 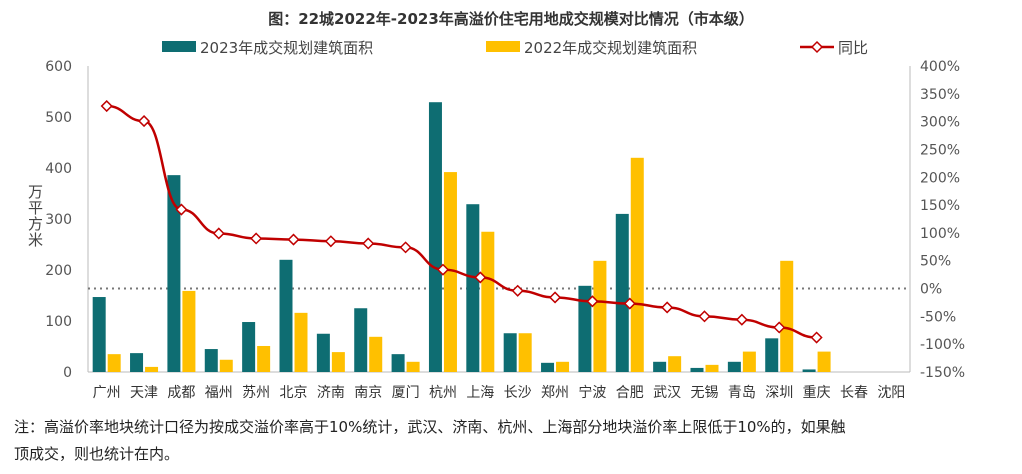 What do you see at coordinates (779, 393) in the screenshot?
I see `x-tick-label: 深圳` at bounding box center [779, 393].